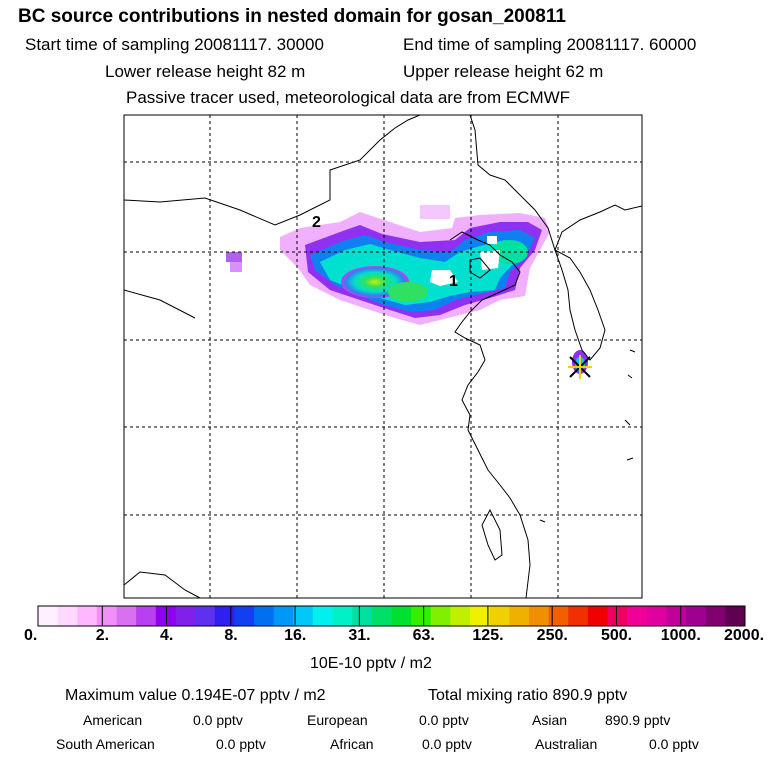 This screenshot has width=768, height=768. What do you see at coordinates (503, 71) in the screenshot?
I see `upper-release-text: Upper release height 62 m` at bounding box center [503, 71].